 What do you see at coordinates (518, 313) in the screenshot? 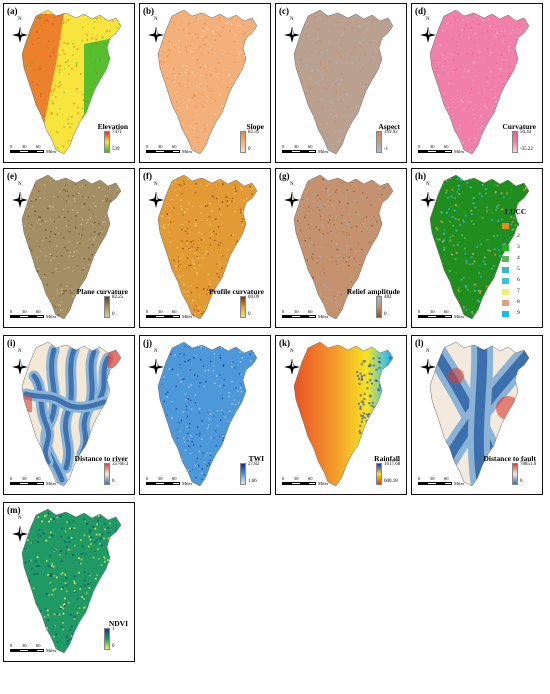
I see `lucc-label: 9` at bounding box center [518, 313].